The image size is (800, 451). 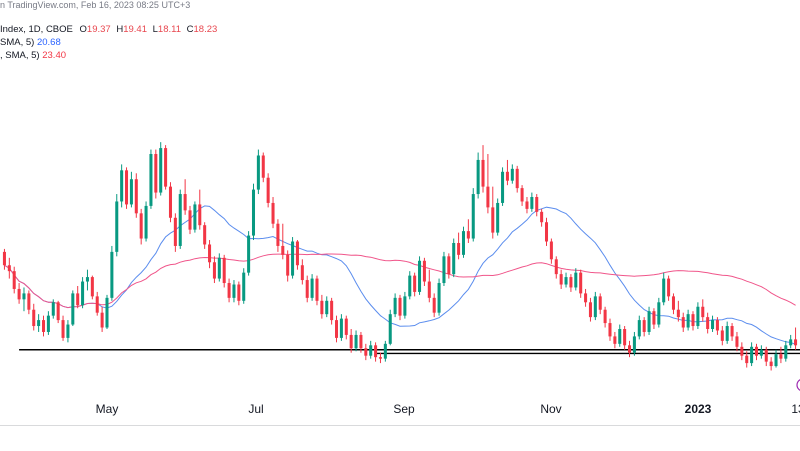 What do you see at coordinates (48, 42) in the screenshot?
I see `sma-fast-value: 20.68` at bounding box center [48, 42].